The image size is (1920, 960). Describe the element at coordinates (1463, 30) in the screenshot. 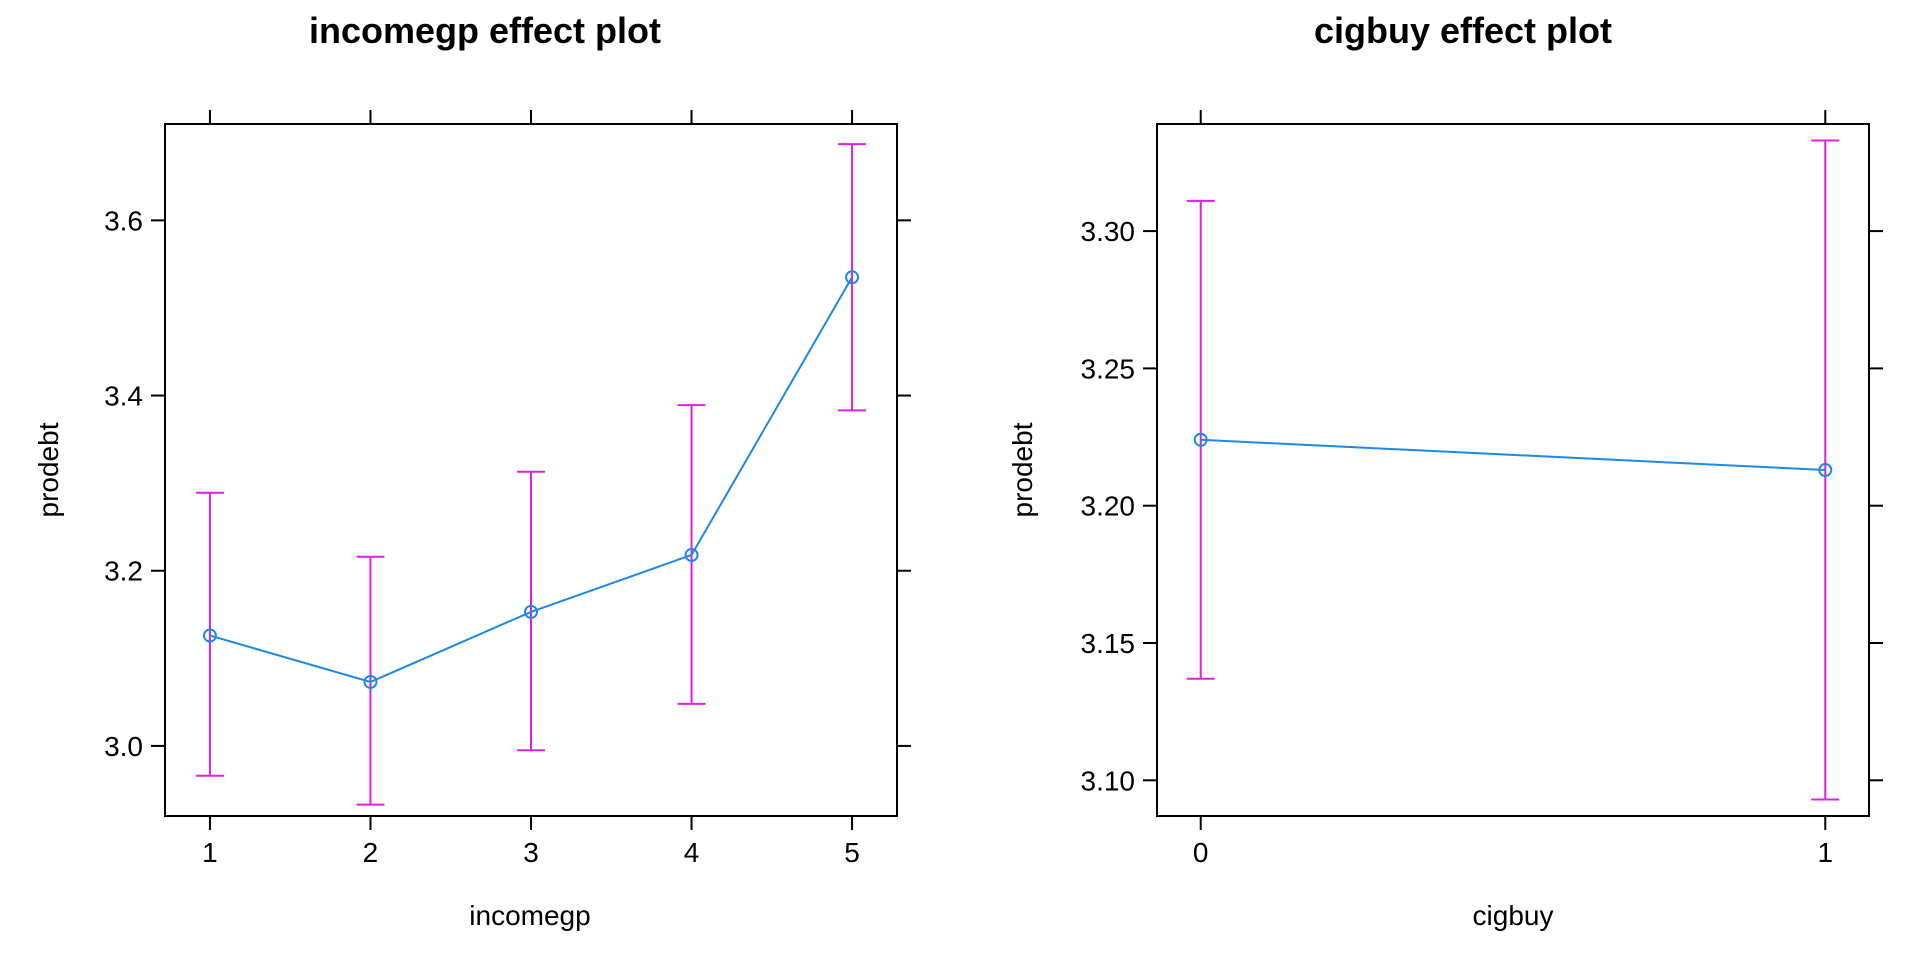

I see `chart-title: cigbuy effect plot` at that location.